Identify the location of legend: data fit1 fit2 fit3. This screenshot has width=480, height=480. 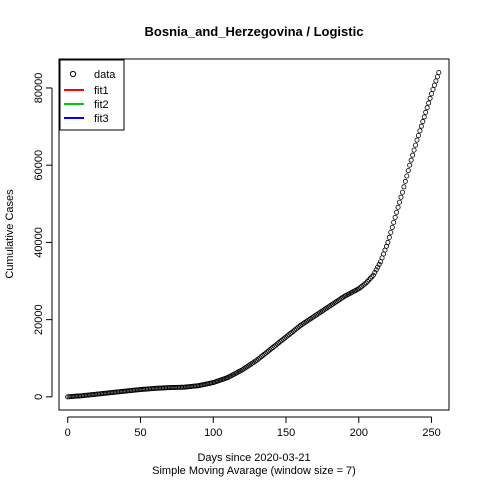
(92, 95).